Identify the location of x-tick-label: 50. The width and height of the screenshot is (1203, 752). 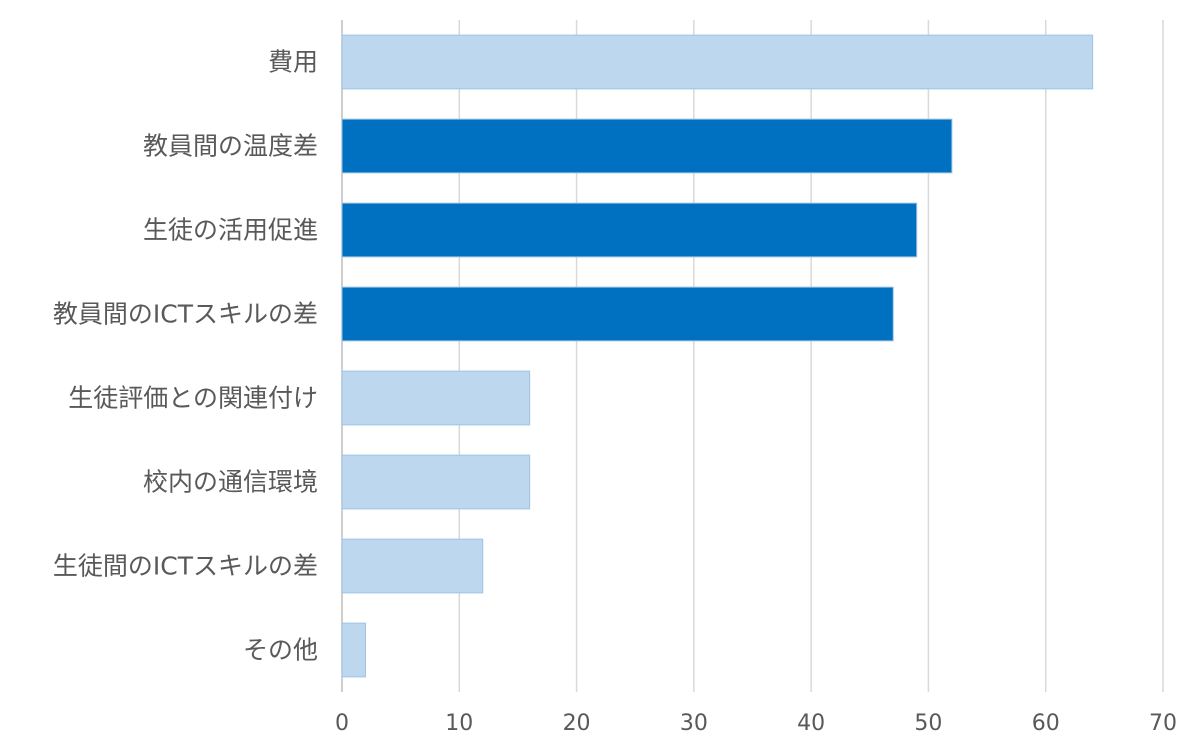
(928, 723).